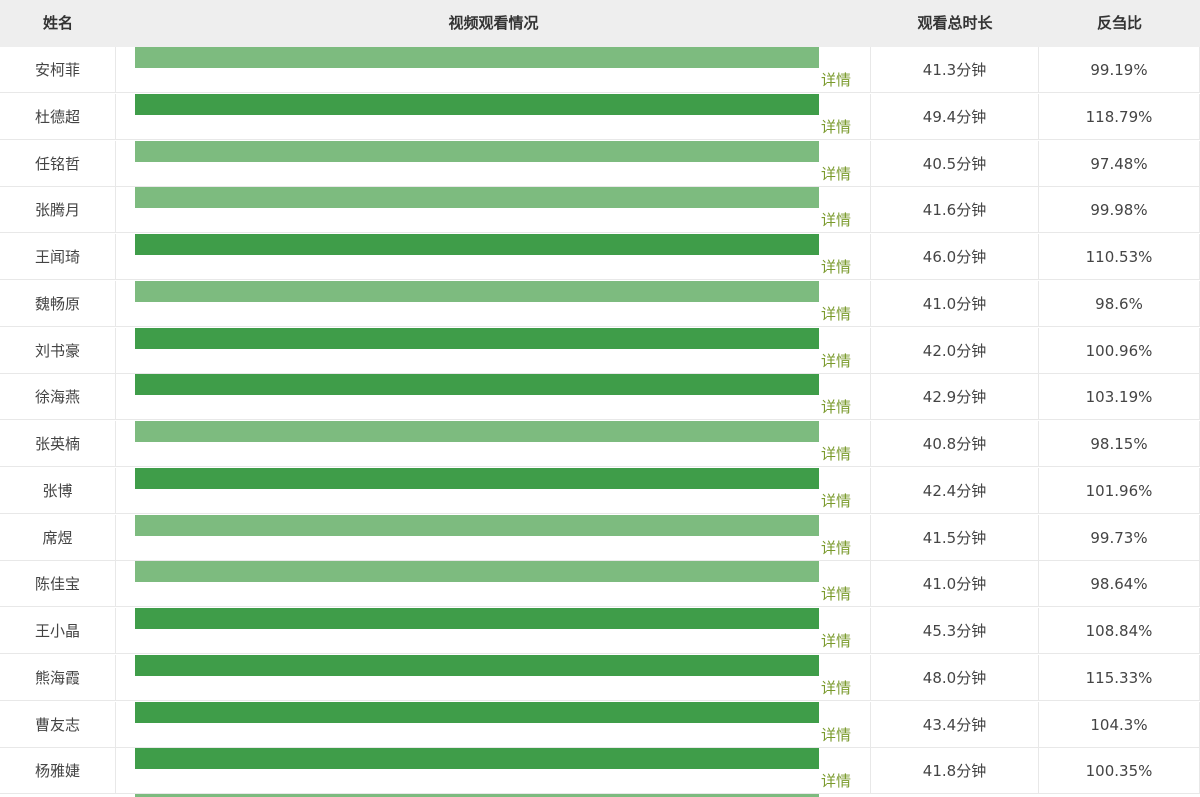  I want to click on review-ratio: 97.48%, so click(1119, 163).